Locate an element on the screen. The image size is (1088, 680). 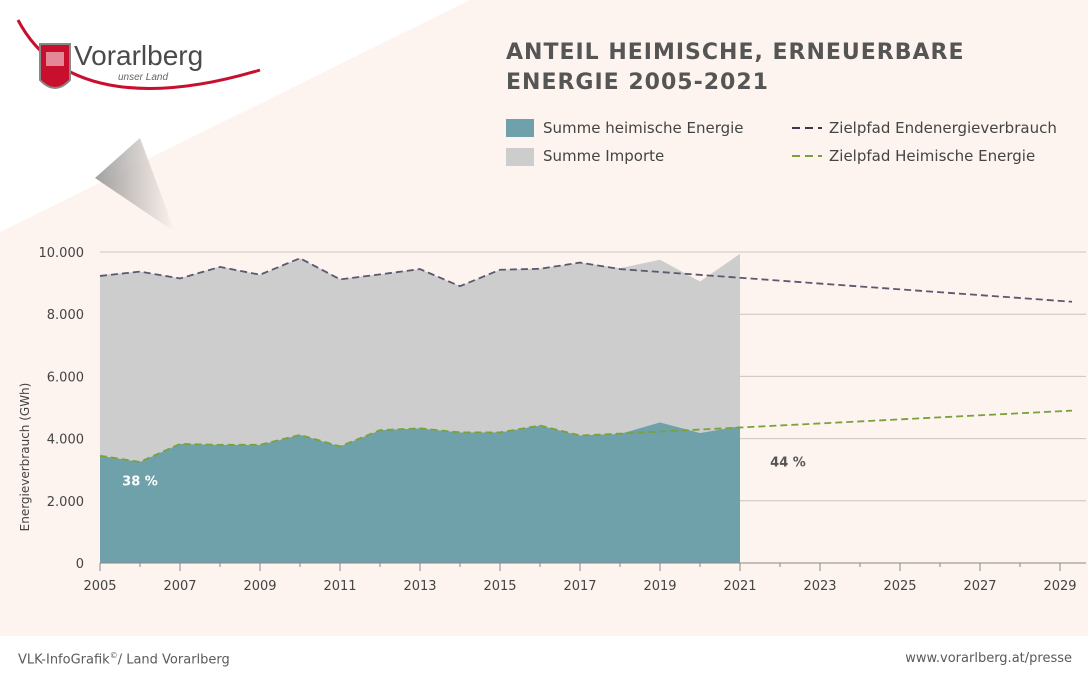
background-decoration is located at coordinates (235, 116).